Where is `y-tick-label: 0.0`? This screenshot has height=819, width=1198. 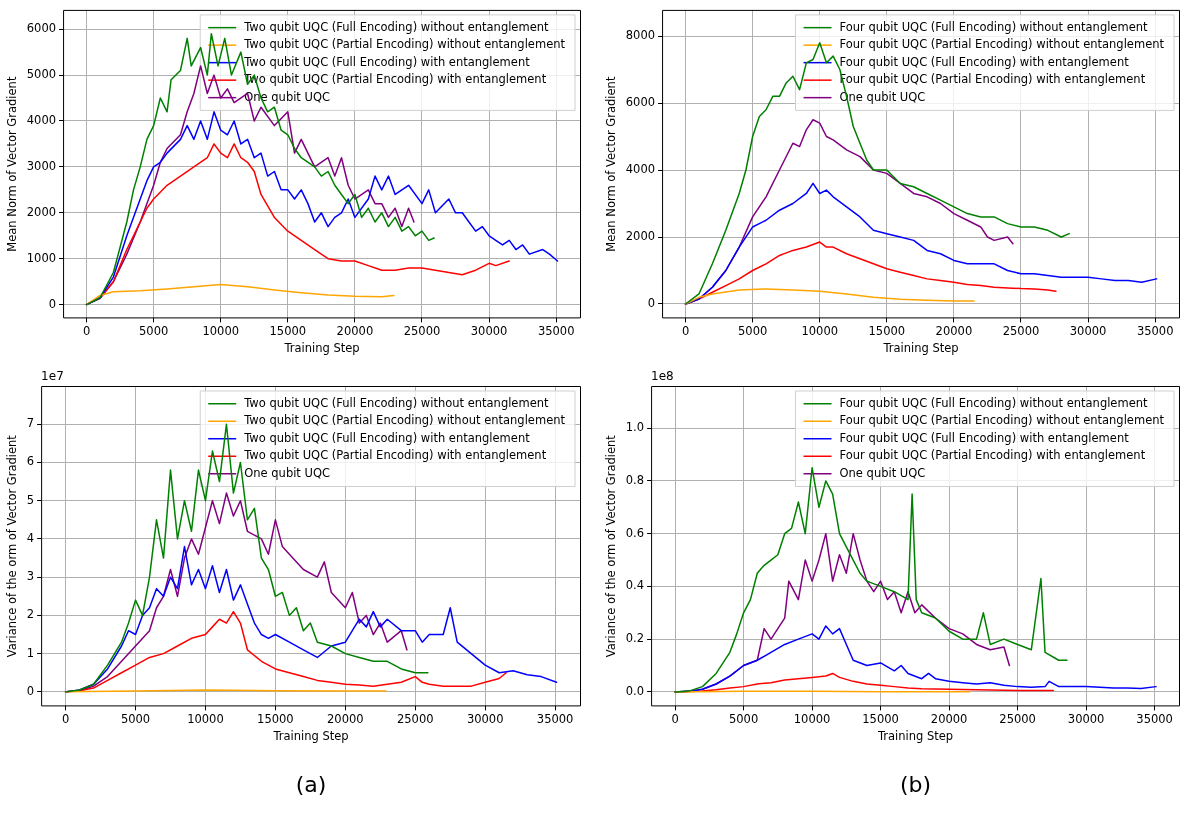 y-tick-label: 0.0 is located at coordinates (635, 690).